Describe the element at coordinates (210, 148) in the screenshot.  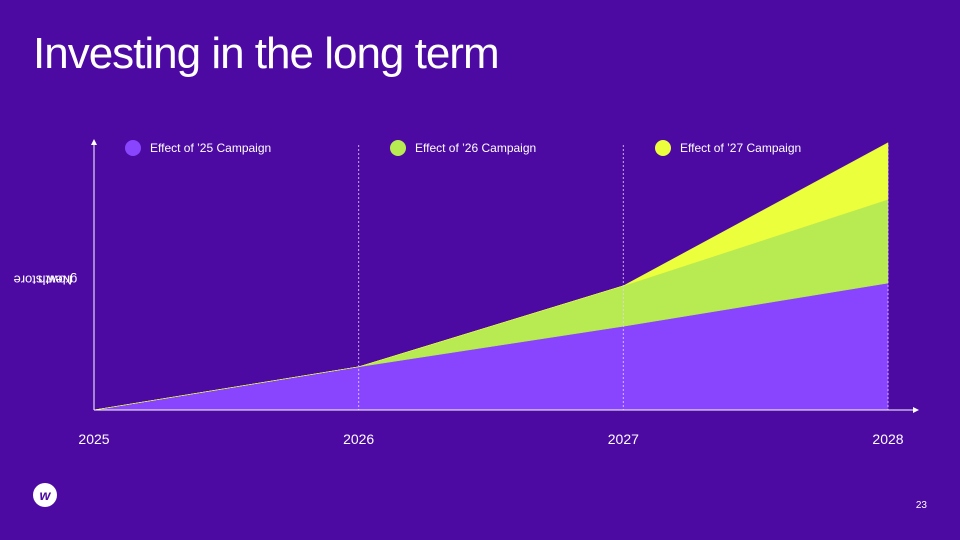
I see `legend-label-1: Effect of ’25 Campaign` at that location.